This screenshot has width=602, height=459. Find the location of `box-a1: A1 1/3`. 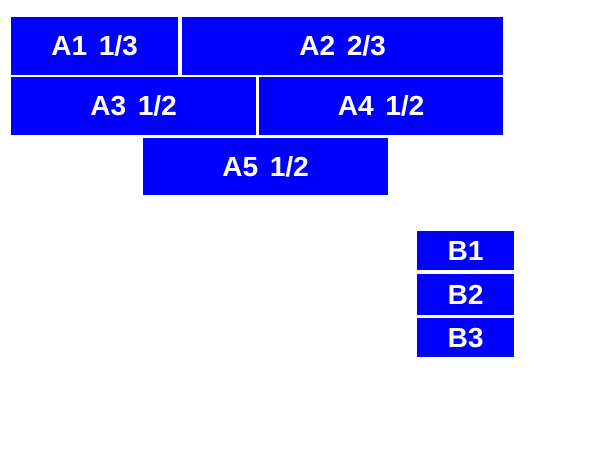

box-a1: A1 1/3 is located at coordinates (94, 46).